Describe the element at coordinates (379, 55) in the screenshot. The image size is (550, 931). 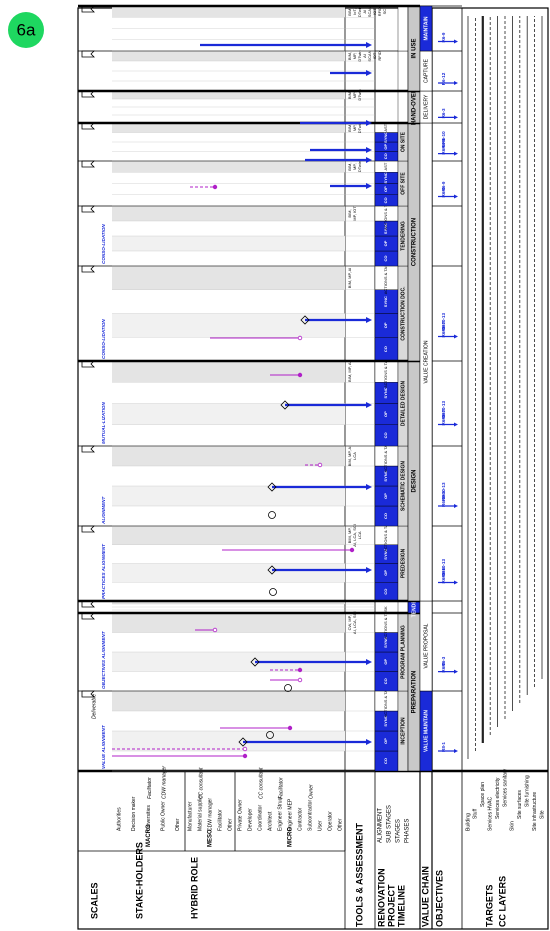
I see `tool: RFID` at that location.